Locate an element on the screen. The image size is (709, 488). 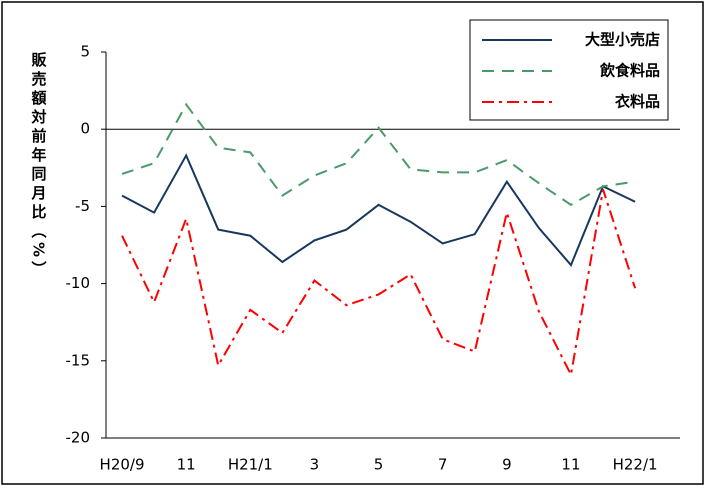
y-tick-label: -10 is located at coordinates (78, 283).